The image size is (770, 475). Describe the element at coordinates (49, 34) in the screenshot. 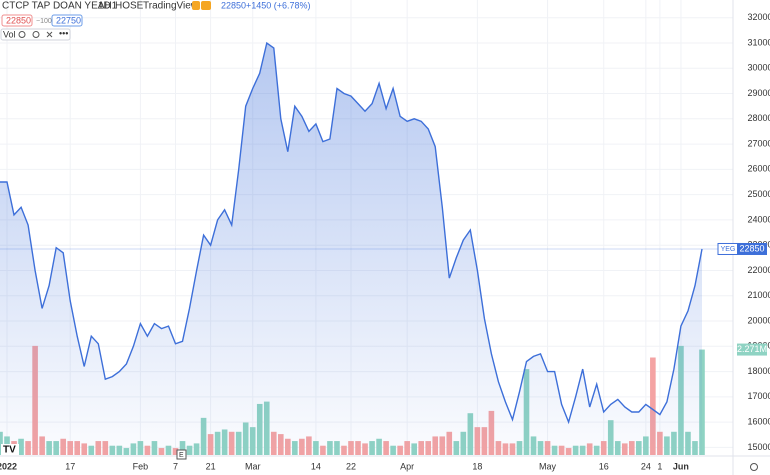

I see `close-icon` at that location.